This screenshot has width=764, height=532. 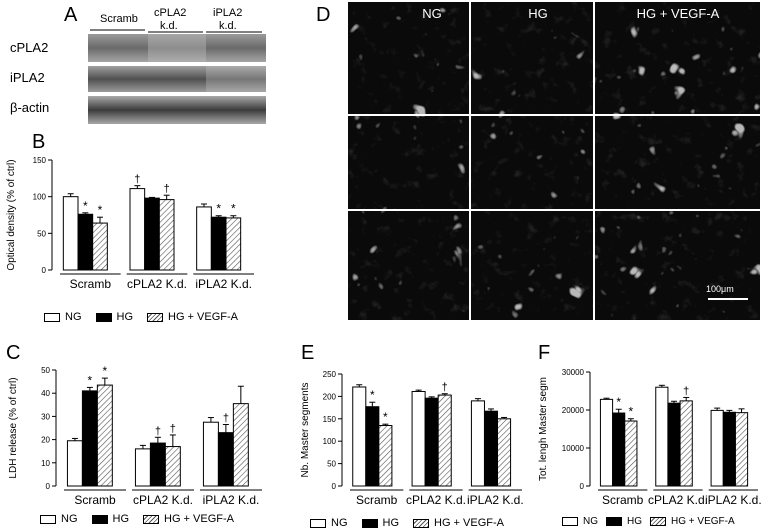 I want to click on blot-group-label-ipla2: iPLA2, so click(x=228, y=13).